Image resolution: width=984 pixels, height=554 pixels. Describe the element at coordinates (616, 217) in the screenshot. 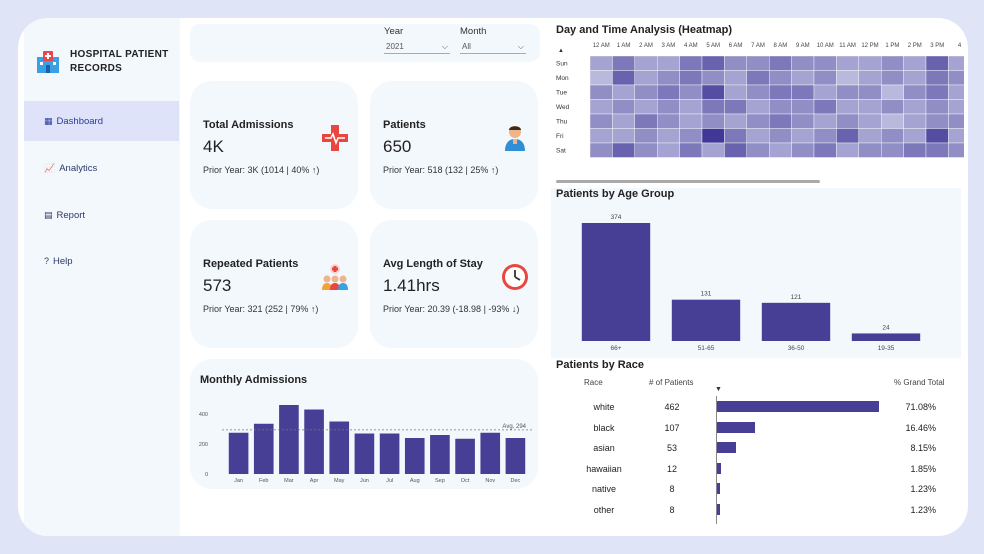

I see `age-data-label: 374` at that location.